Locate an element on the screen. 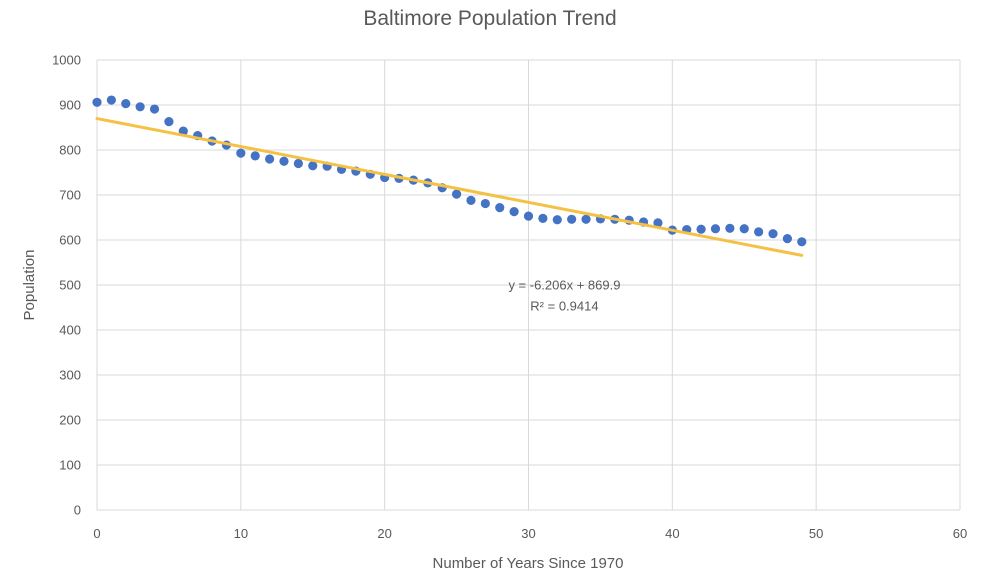 Image resolution: width=984 pixels, height=582 pixels. y-tick-label: 300 is located at coordinates (70, 375).